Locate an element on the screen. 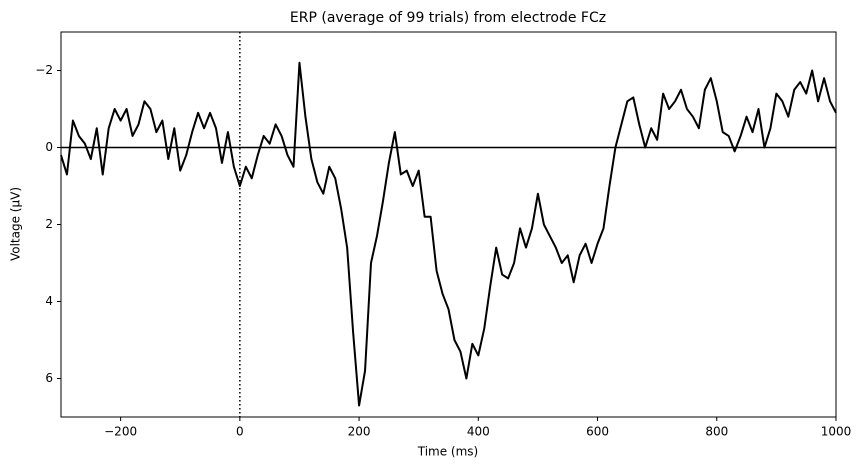  x-tick-label: −200 is located at coordinates (120, 432).